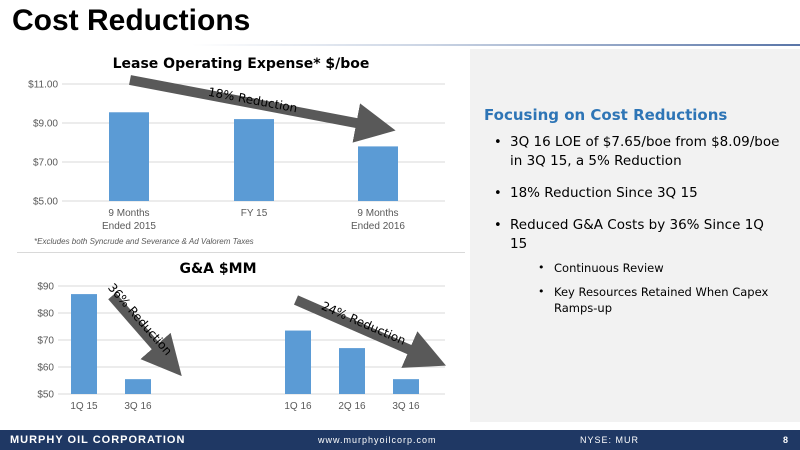 The width and height of the screenshot is (800, 450). What do you see at coordinates (45, 124) in the screenshot?
I see `loe-y-tick-label: $9.00` at bounding box center [45, 124].